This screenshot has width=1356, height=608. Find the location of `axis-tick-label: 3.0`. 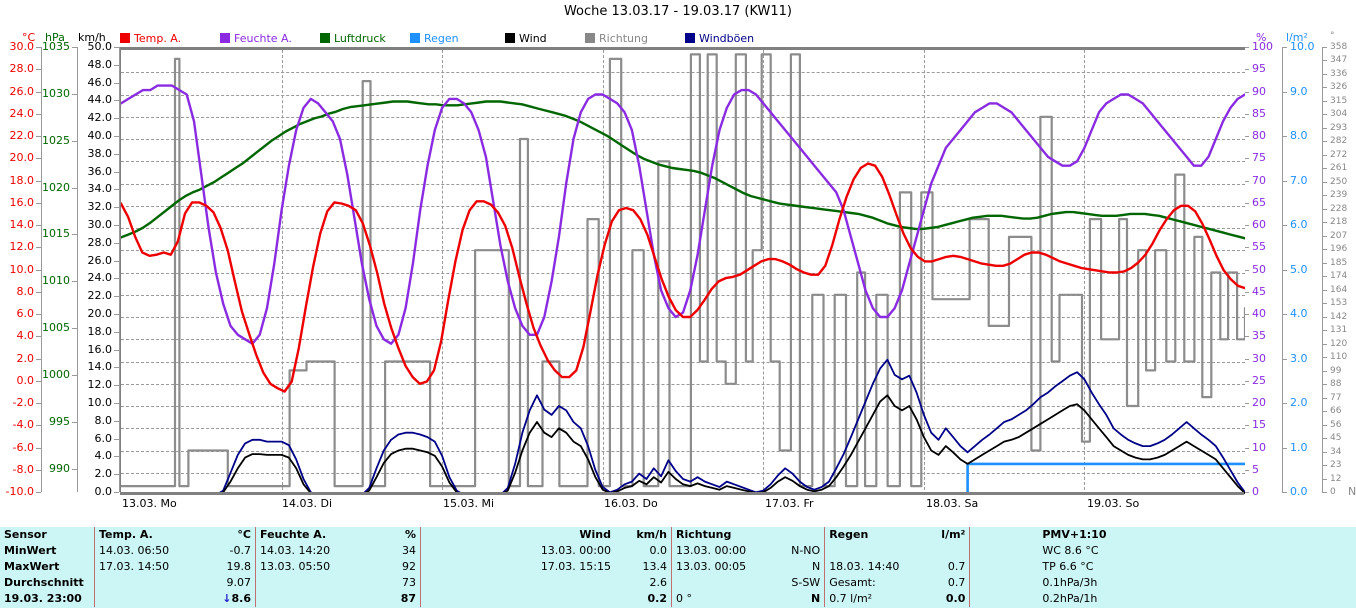

axis-tick-label: 3.0 is located at coordinates (1299, 358).